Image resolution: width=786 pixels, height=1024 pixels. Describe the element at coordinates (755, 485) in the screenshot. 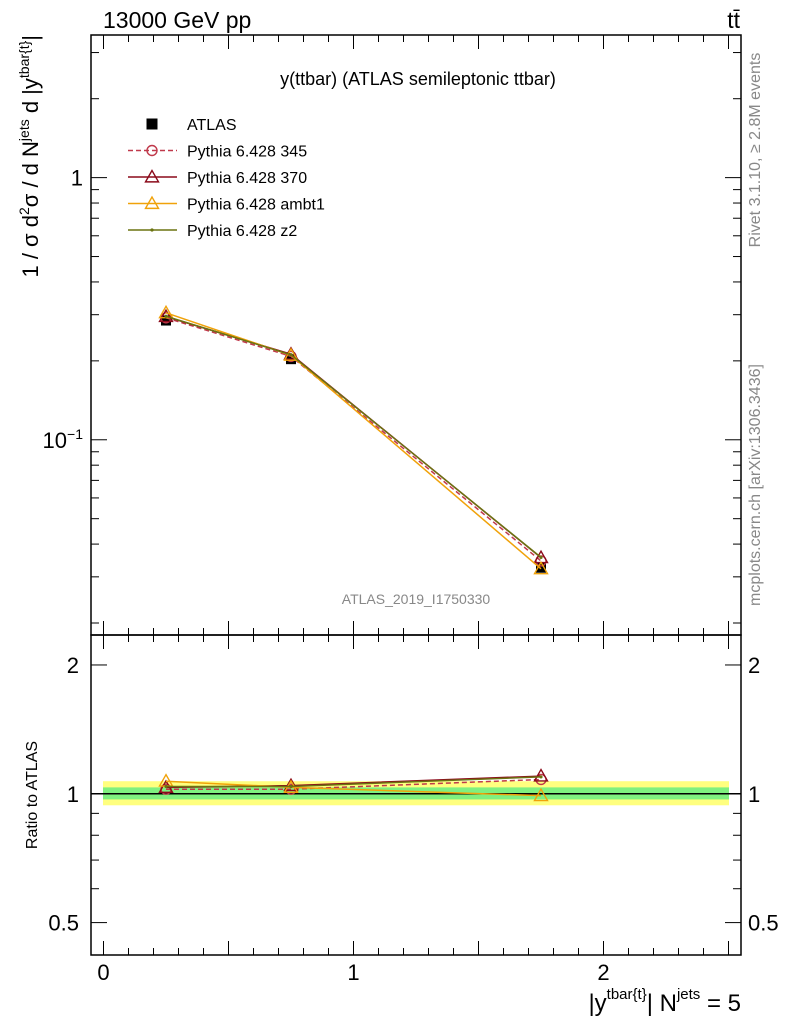

I see `mcplots-label: mcplots.cern.ch [arXiv:1306.3436]` at that location.